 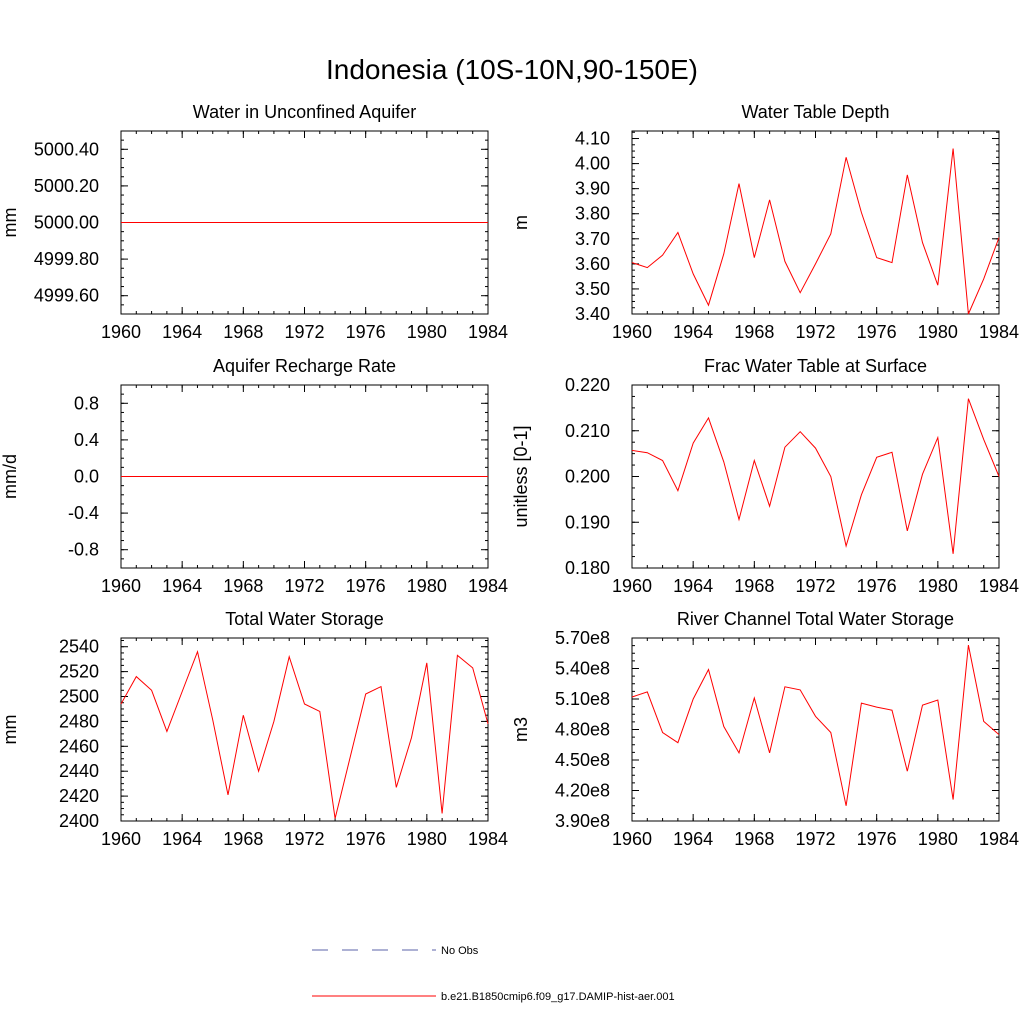 I want to click on y-tick-label: 3.80, so click(x=592, y=214).